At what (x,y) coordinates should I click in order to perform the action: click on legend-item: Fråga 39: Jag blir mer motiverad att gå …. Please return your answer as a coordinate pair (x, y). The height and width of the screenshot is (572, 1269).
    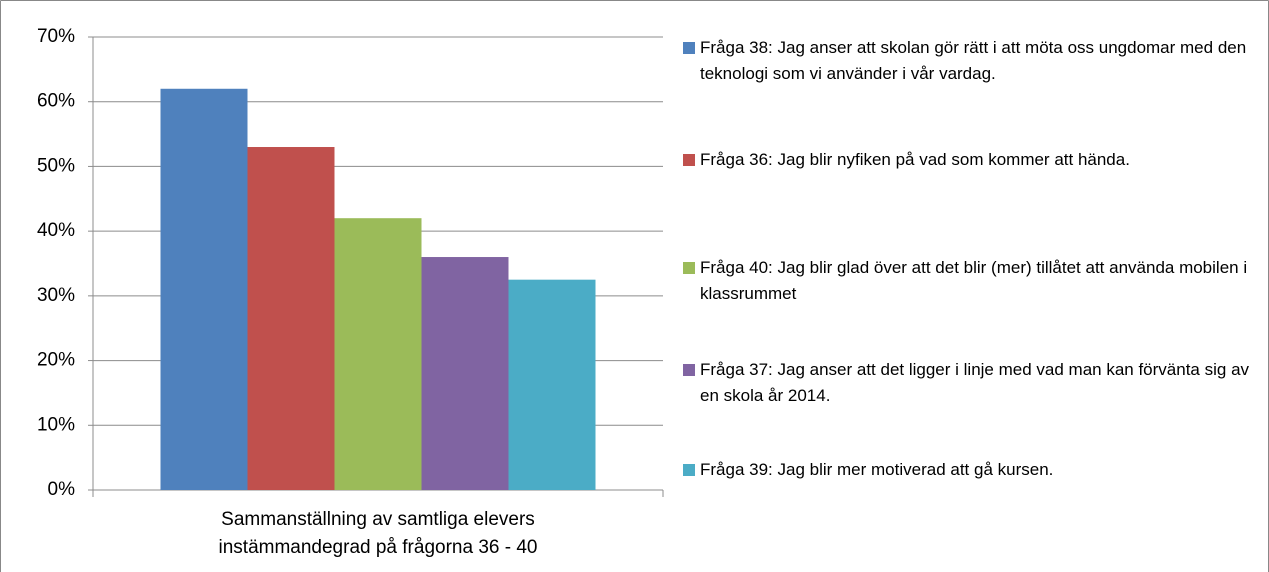
    Looking at the image, I should click on (976, 470).